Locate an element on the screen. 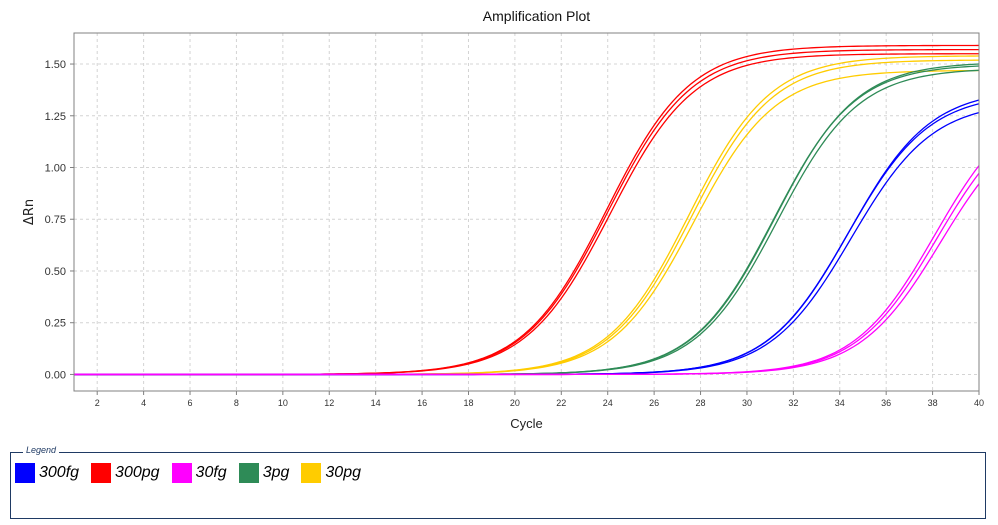  legend-label: 3pg is located at coordinates (276, 472).